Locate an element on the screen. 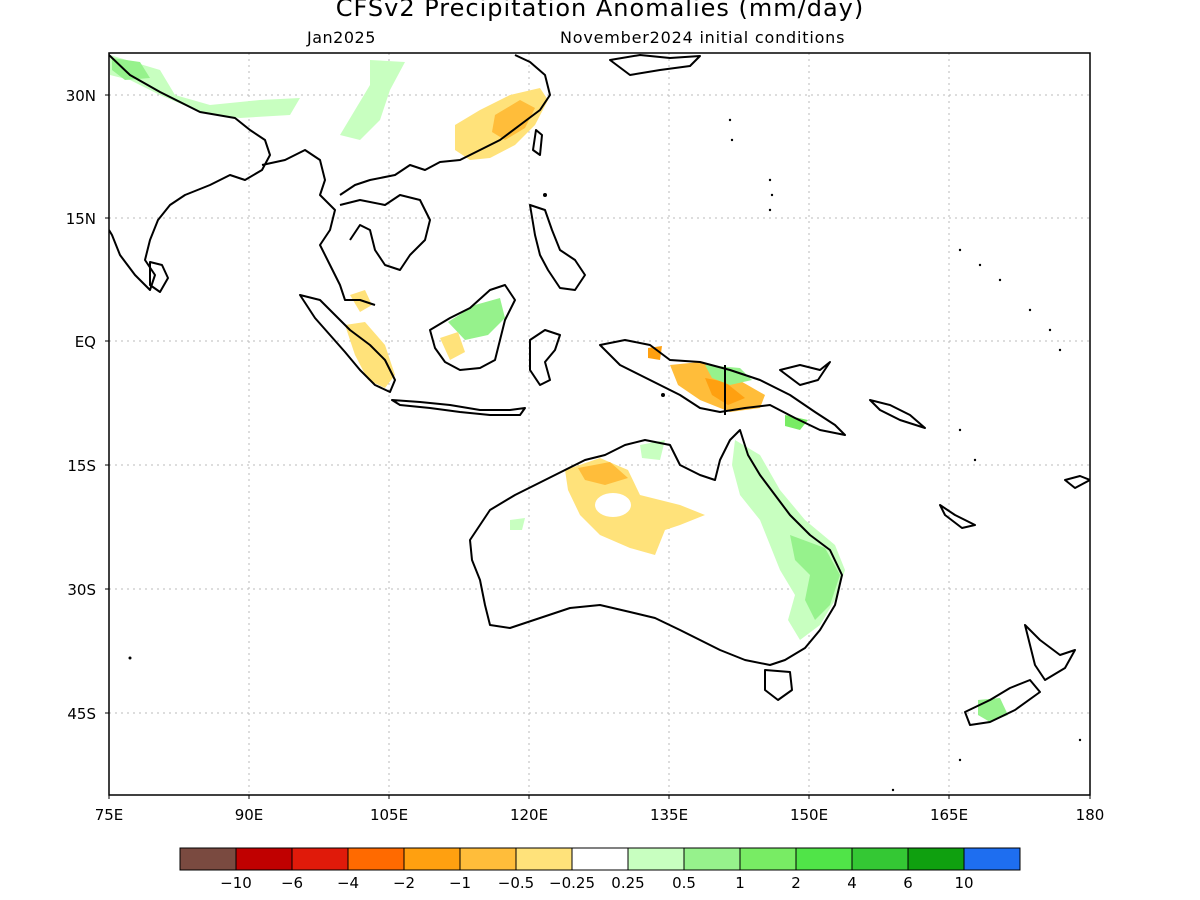 This screenshot has width=1200, height=900. colorbar-label: 1 is located at coordinates (740, 883).